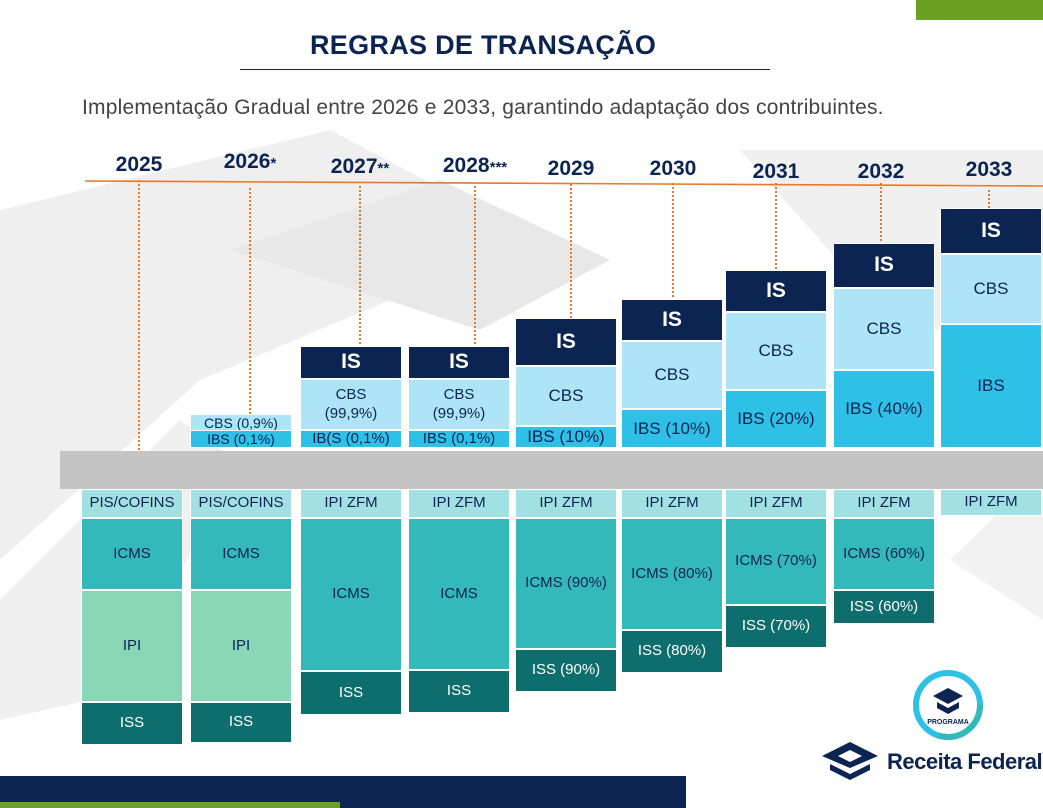 The width and height of the screenshot is (1043, 808). What do you see at coordinates (563, 183) in the screenshot?
I see `timeline-axis-line` at bounding box center [563, 183].